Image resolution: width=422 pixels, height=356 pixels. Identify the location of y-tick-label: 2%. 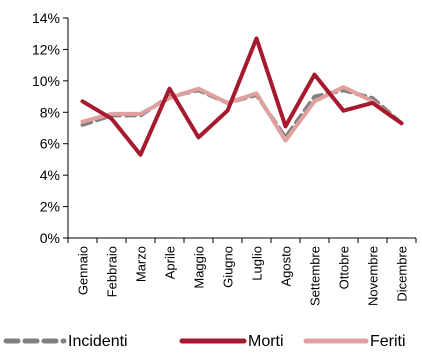
(50, 207).